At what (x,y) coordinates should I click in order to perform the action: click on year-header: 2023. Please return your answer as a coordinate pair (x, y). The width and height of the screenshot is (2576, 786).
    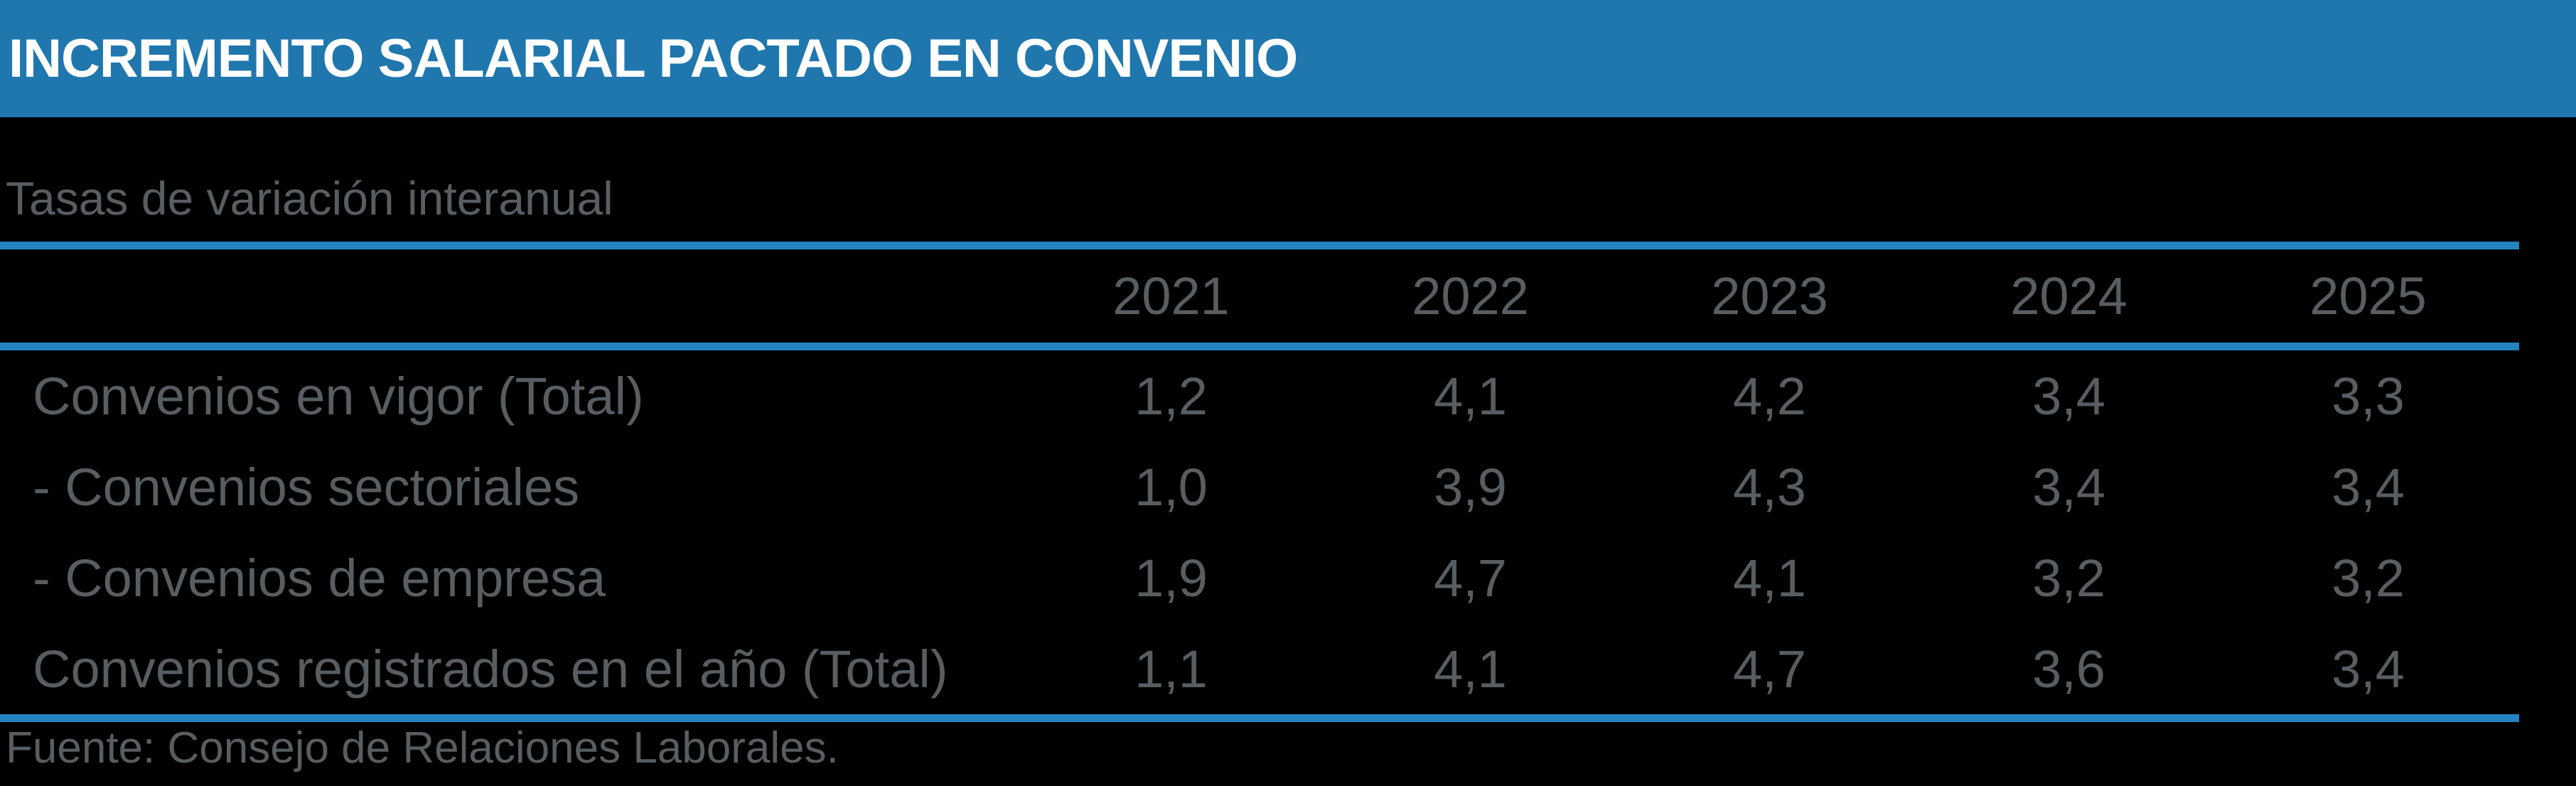
    Looking at the image, I should click on (1769, 296).